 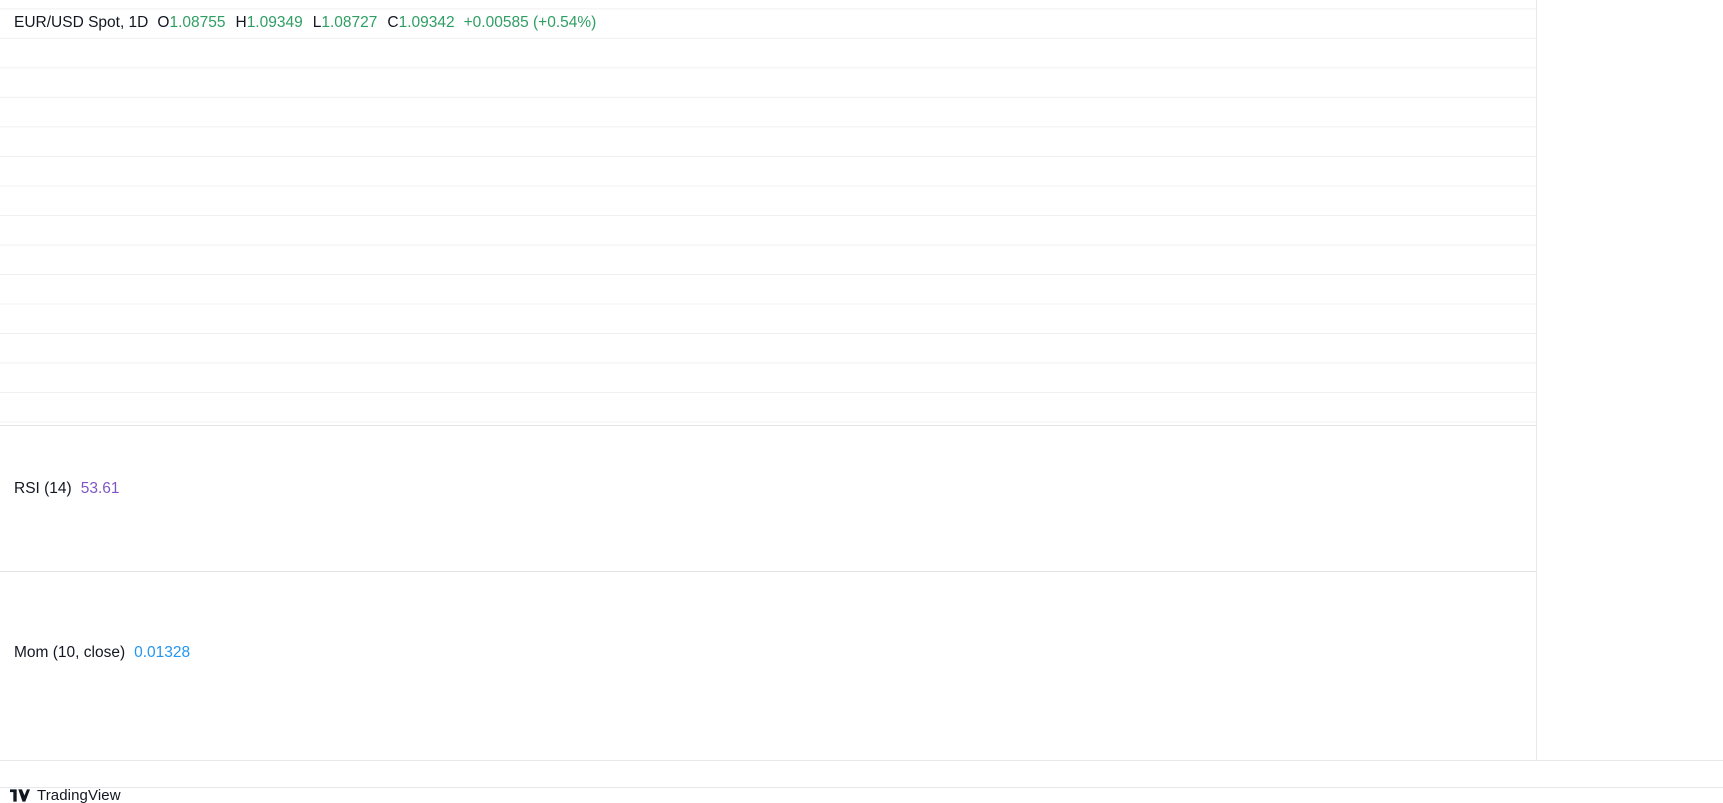 I want to click on price-axis, so click(x=1629, y=380).